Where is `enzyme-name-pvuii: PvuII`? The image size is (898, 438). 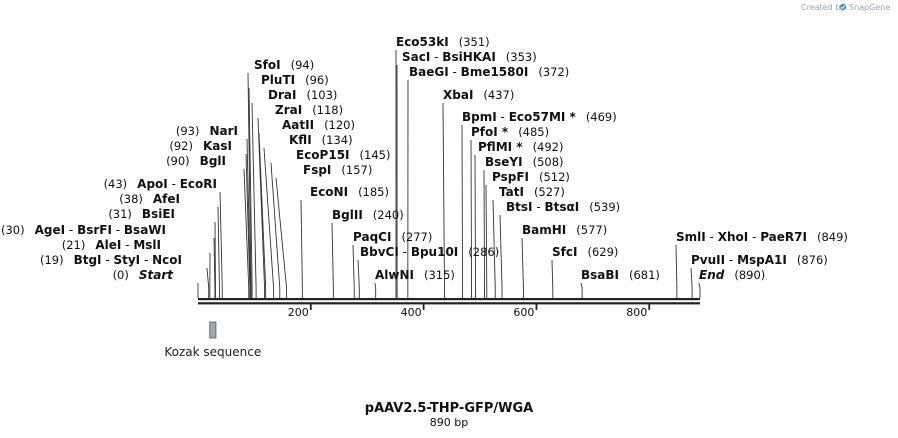
enzyme-name-pvuii: PvuII is located at coordinates (708, 260).